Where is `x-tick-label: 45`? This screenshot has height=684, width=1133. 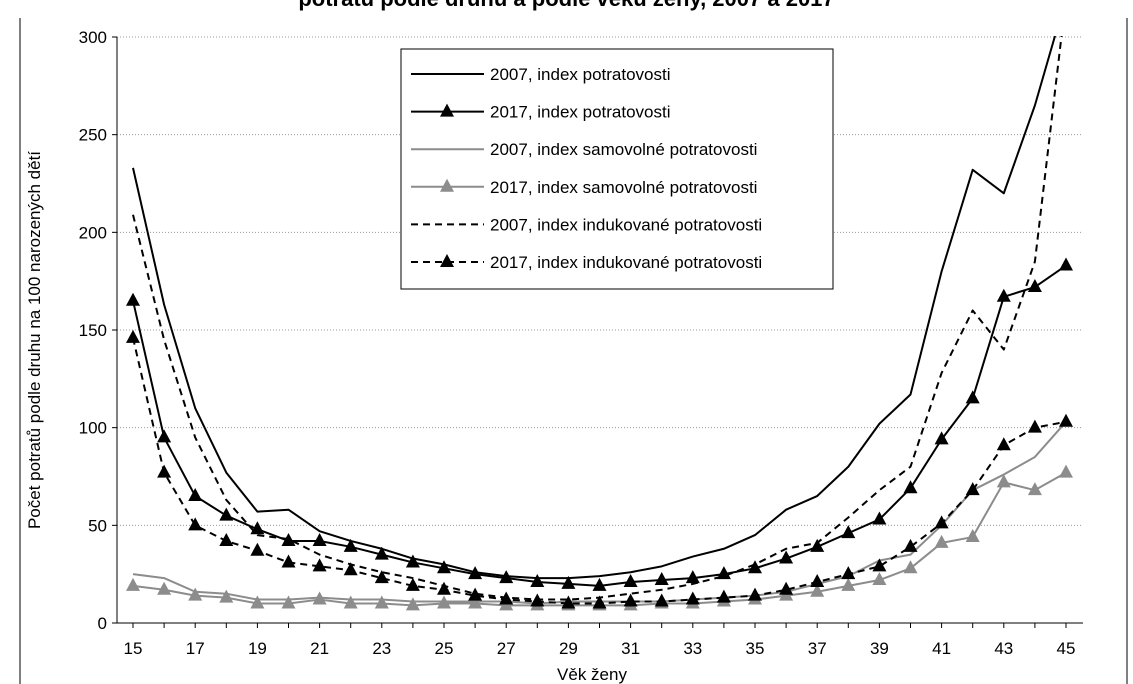
x-tick-label: 45 is located at coordinates (1066, 648).